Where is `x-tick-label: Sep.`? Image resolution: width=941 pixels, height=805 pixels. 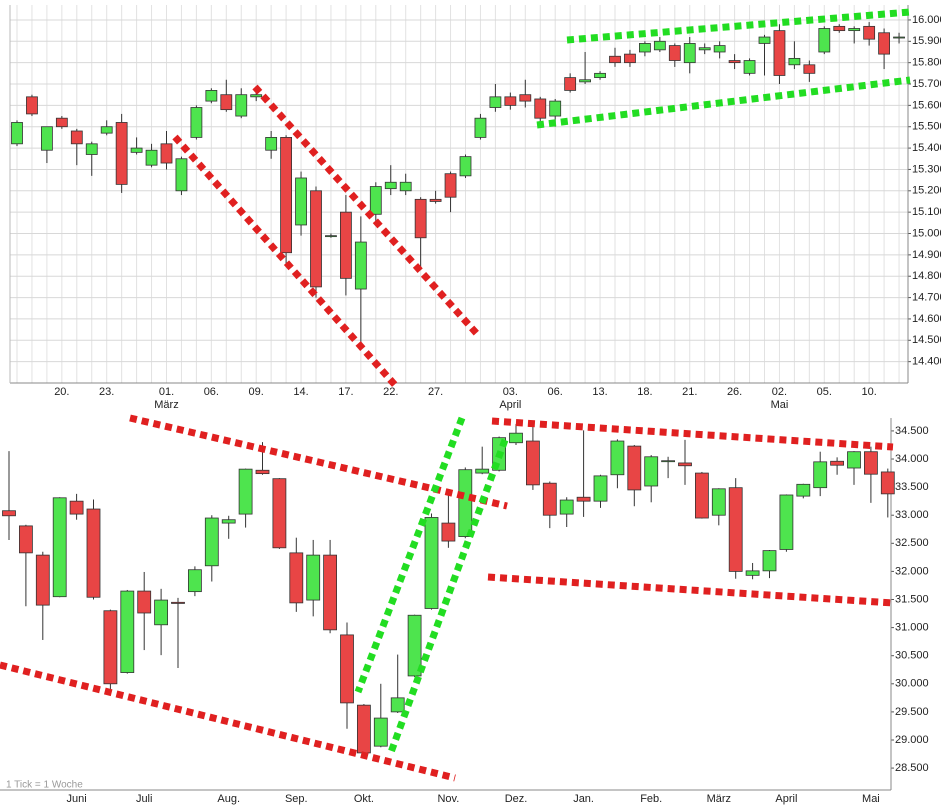
x-tick-label: Sep. is located at coordinates (296, 799).